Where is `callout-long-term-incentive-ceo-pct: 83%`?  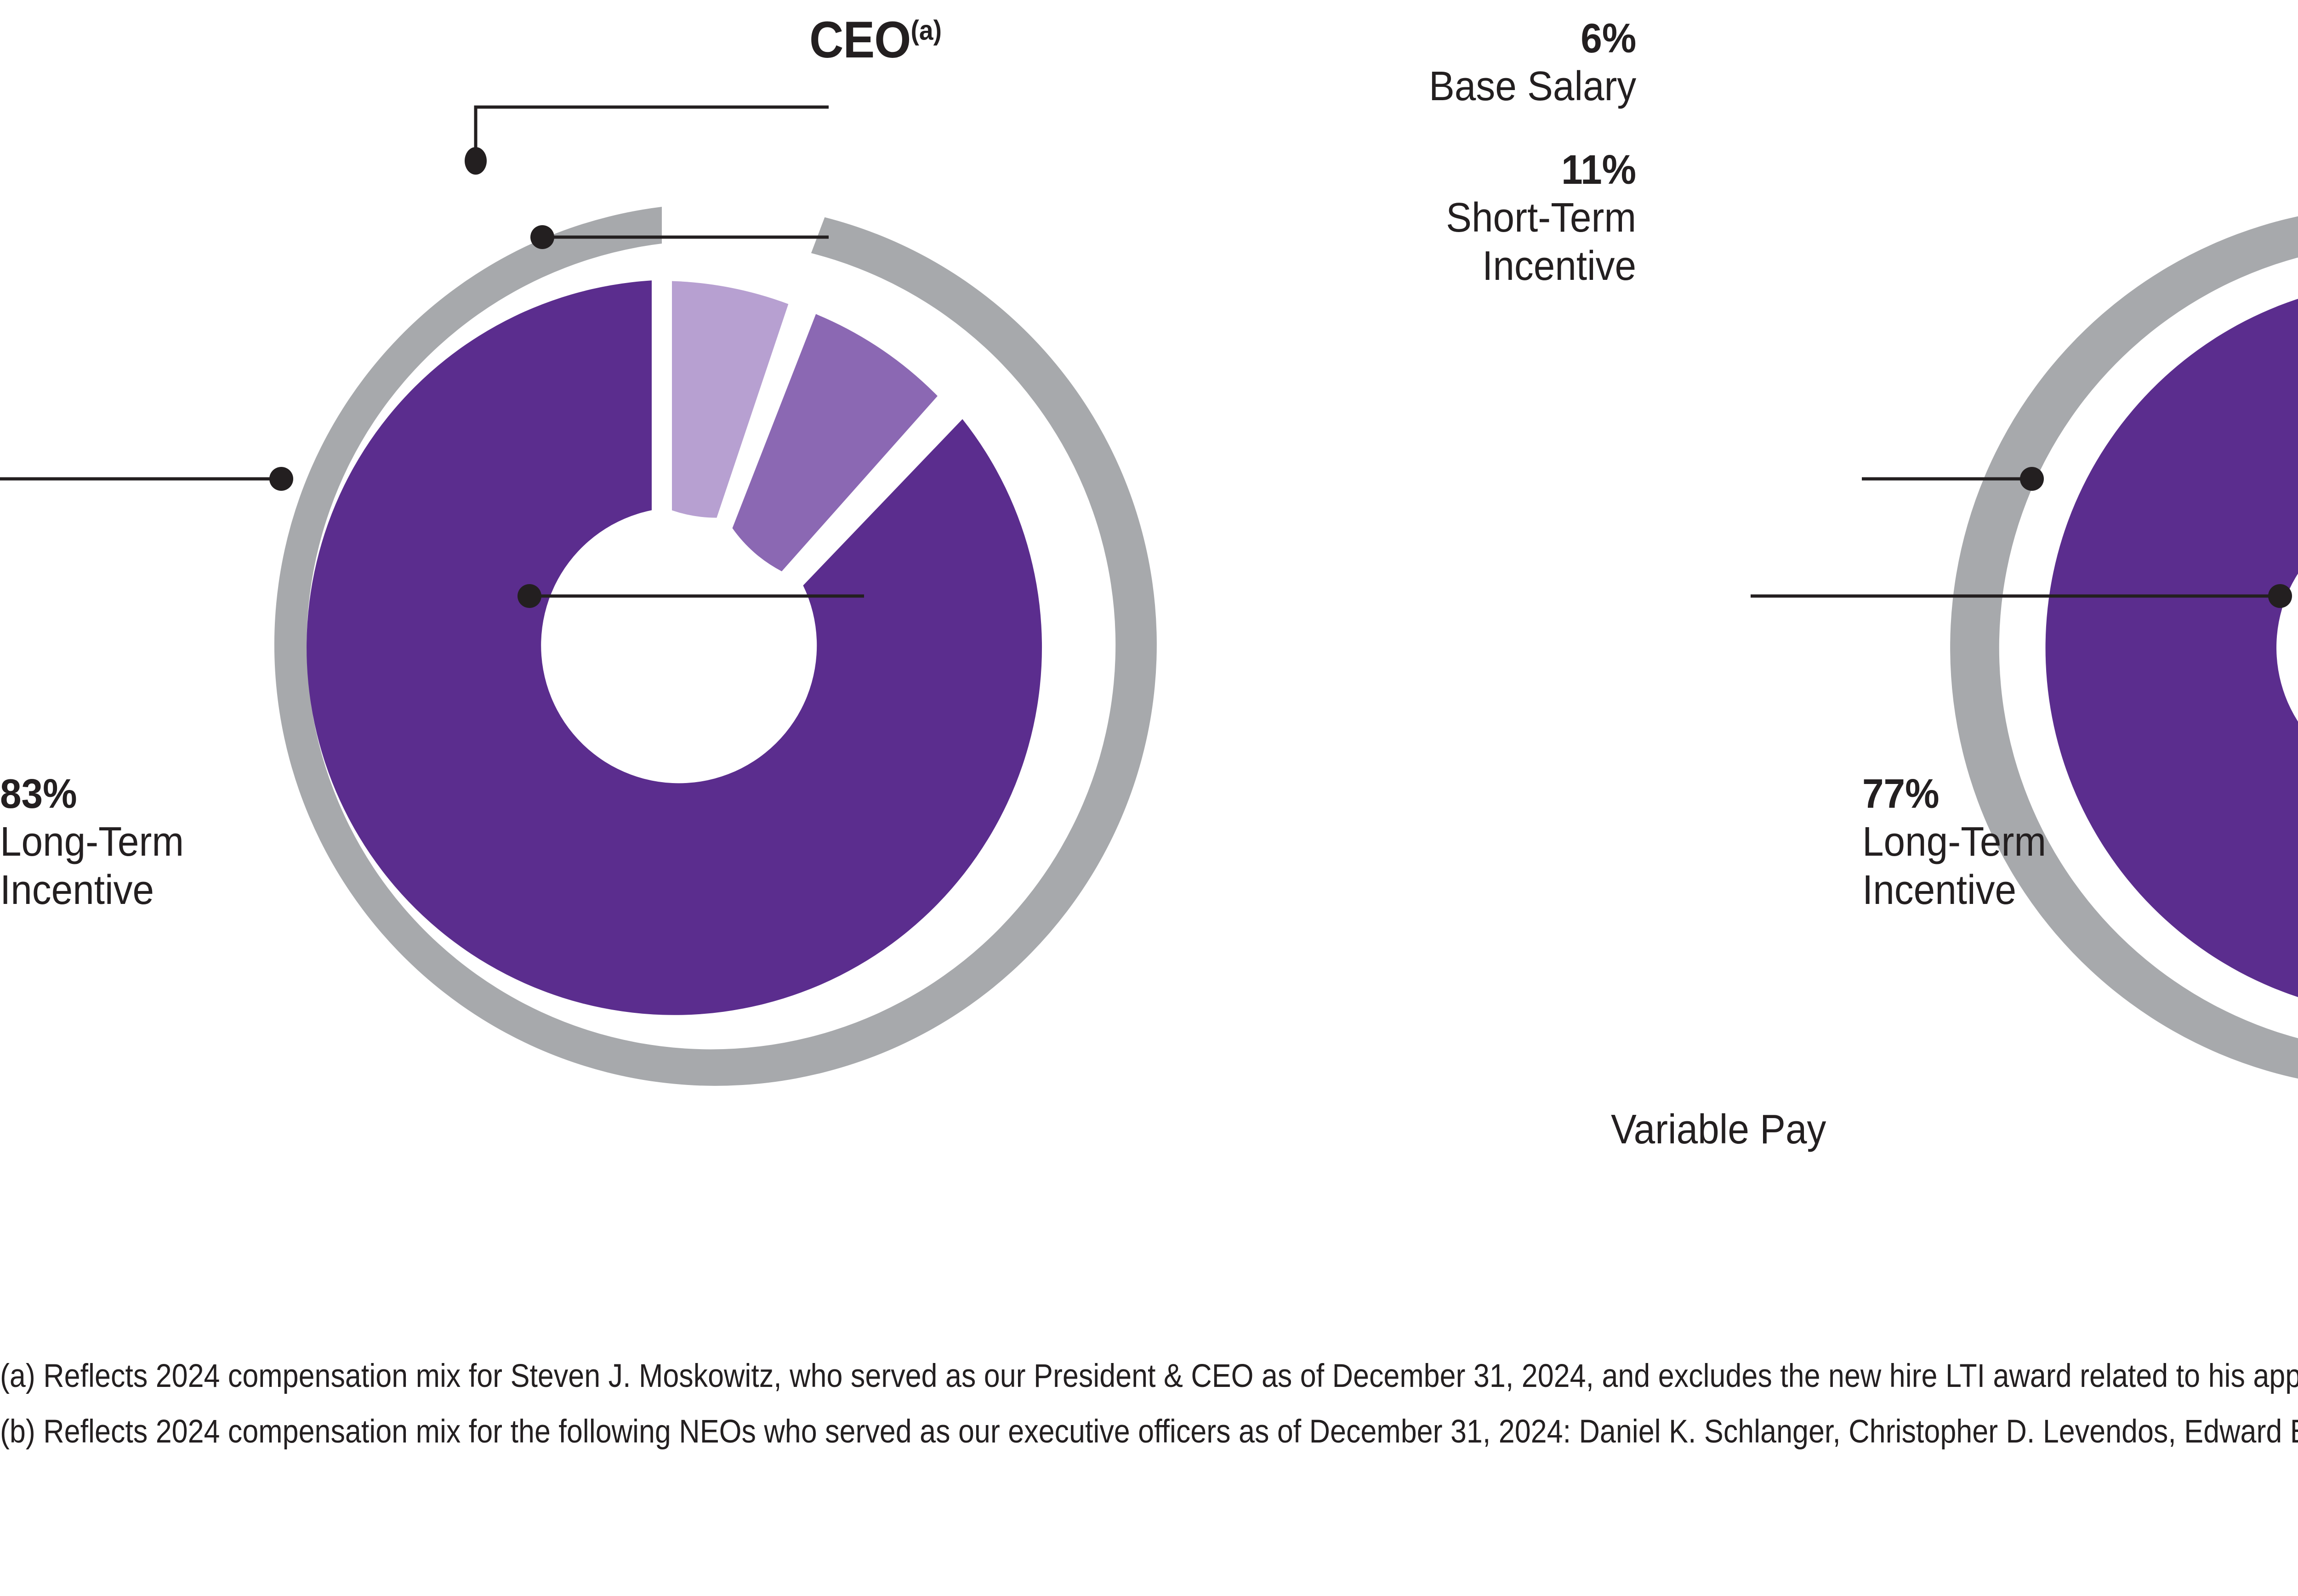
callout-long-term-incentive-ceo-pct: 83% is located at coordinates (38, 794).